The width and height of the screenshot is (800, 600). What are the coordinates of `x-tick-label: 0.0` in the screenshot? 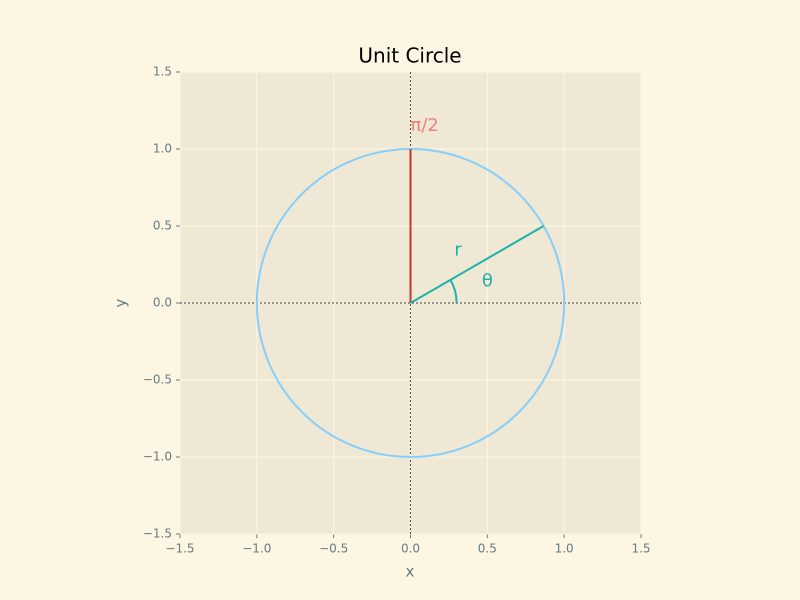 It's located at (410, 549).